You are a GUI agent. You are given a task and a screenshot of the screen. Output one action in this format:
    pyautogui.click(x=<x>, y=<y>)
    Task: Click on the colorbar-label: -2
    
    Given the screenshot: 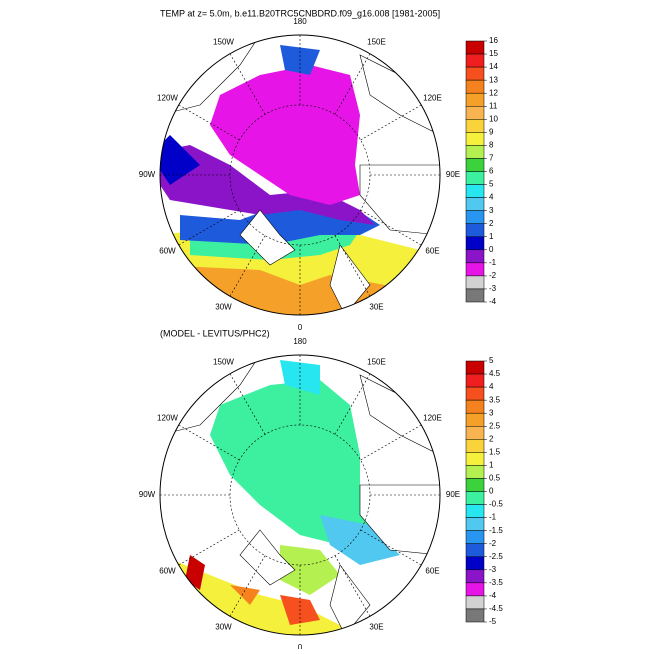 What is the action you would take?
    pyautogui.click(x=493, y=543)
    